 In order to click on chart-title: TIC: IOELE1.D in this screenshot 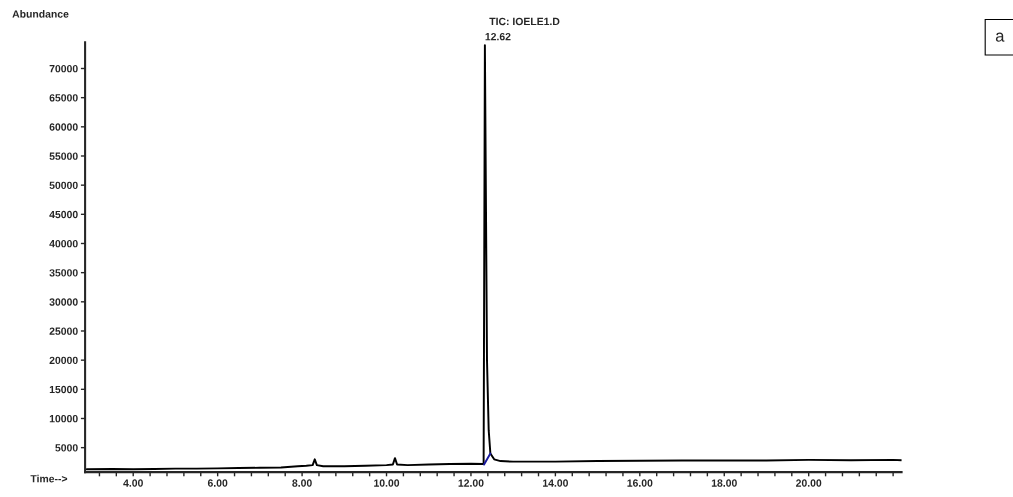, I will do `click(524, 21)`.